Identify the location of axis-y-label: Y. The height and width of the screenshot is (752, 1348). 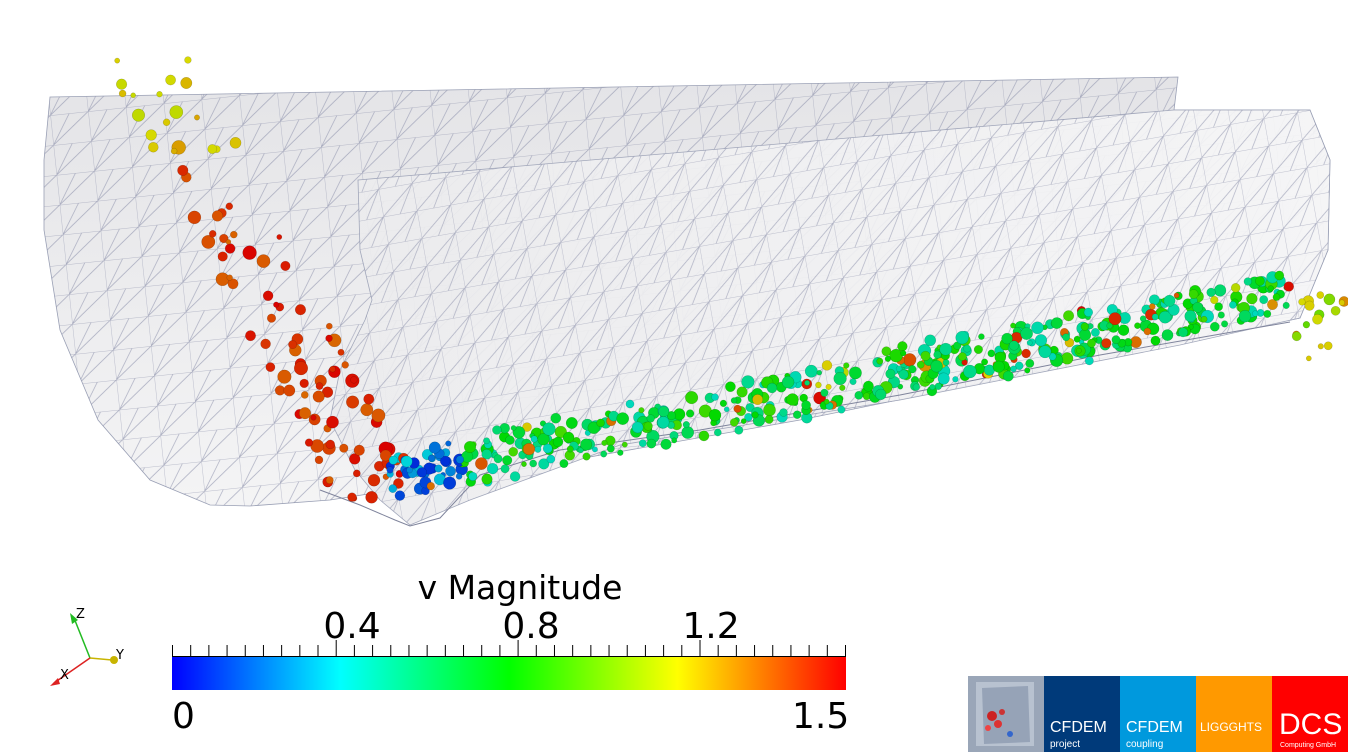
(120, 655).